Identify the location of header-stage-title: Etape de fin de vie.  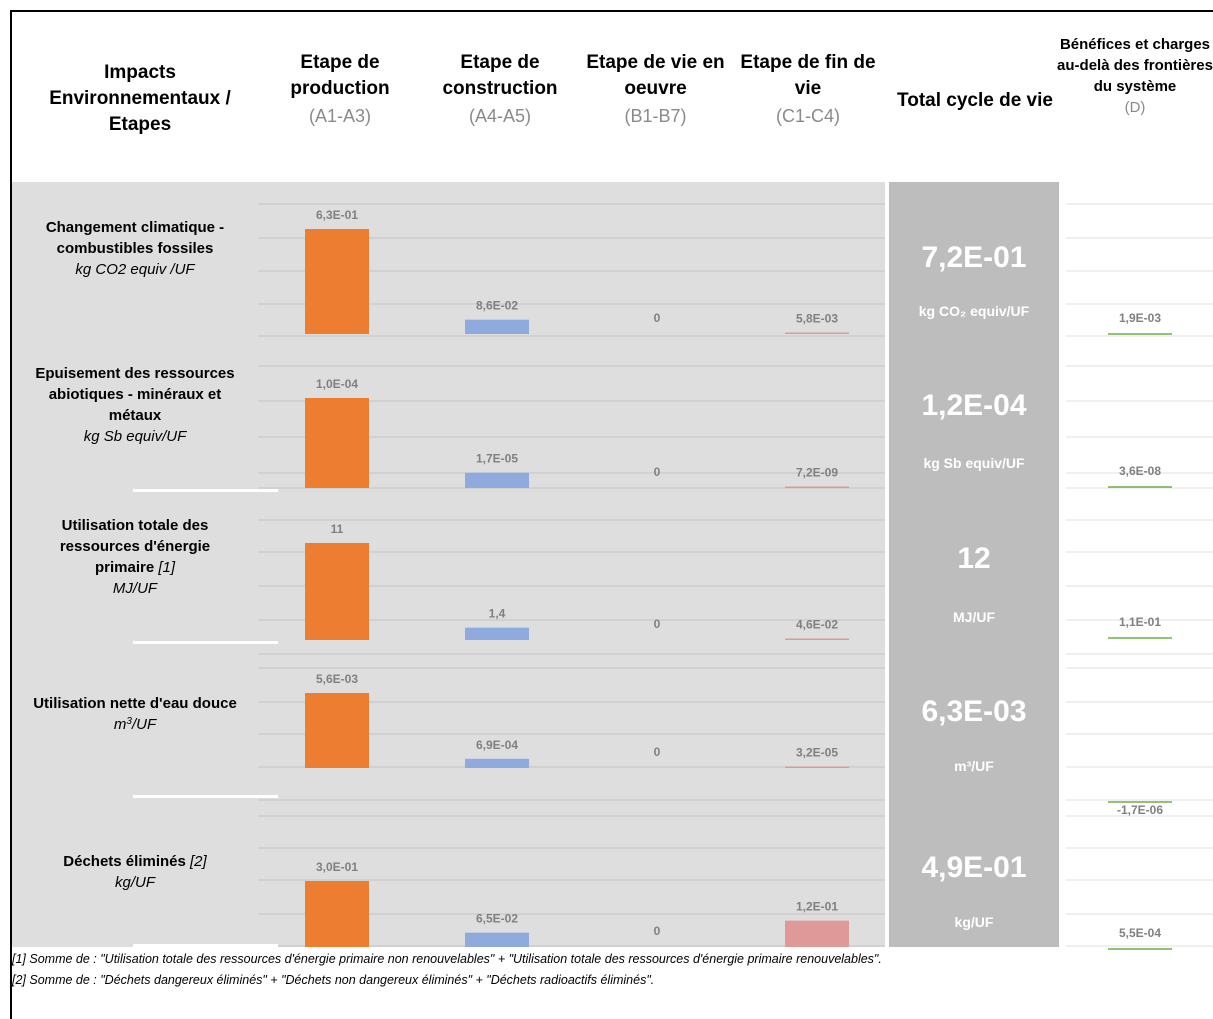
(808, 75).